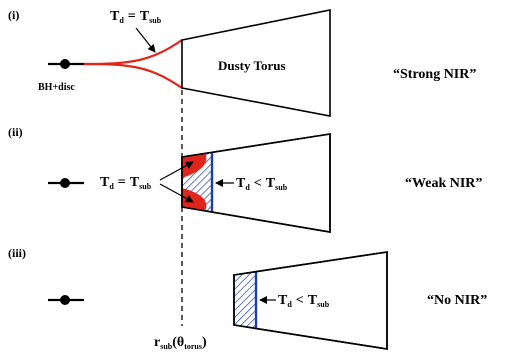 This screenshot has width=515, height=354. I want to click on svg-text: rsub(θtorus), so click(180, 343).